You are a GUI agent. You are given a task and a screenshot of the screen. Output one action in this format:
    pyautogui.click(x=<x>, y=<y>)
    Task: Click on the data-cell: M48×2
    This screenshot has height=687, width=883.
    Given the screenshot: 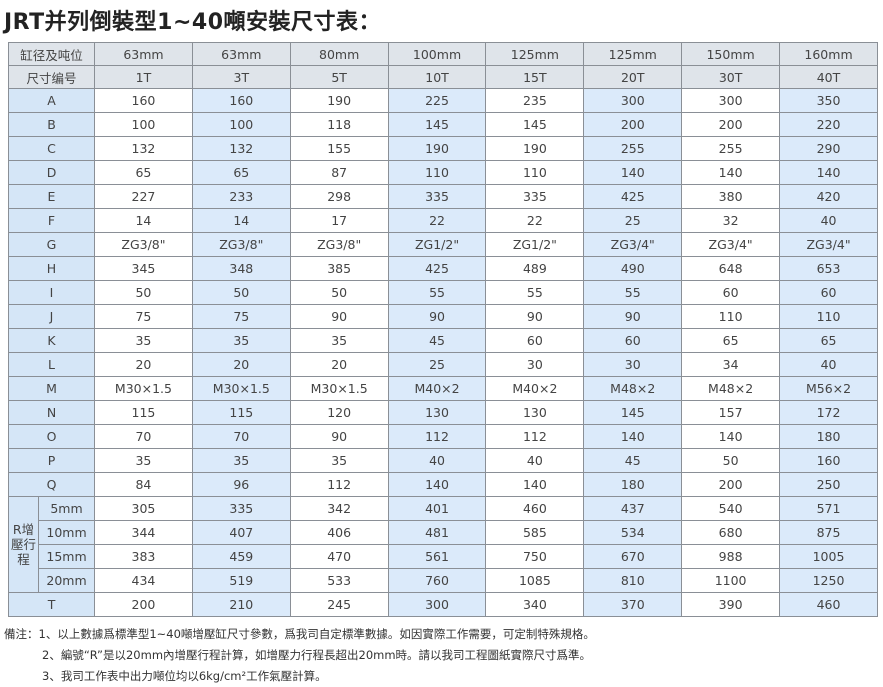 What is the action you would take?
    pyautogui.click(x=731, y=388)
    